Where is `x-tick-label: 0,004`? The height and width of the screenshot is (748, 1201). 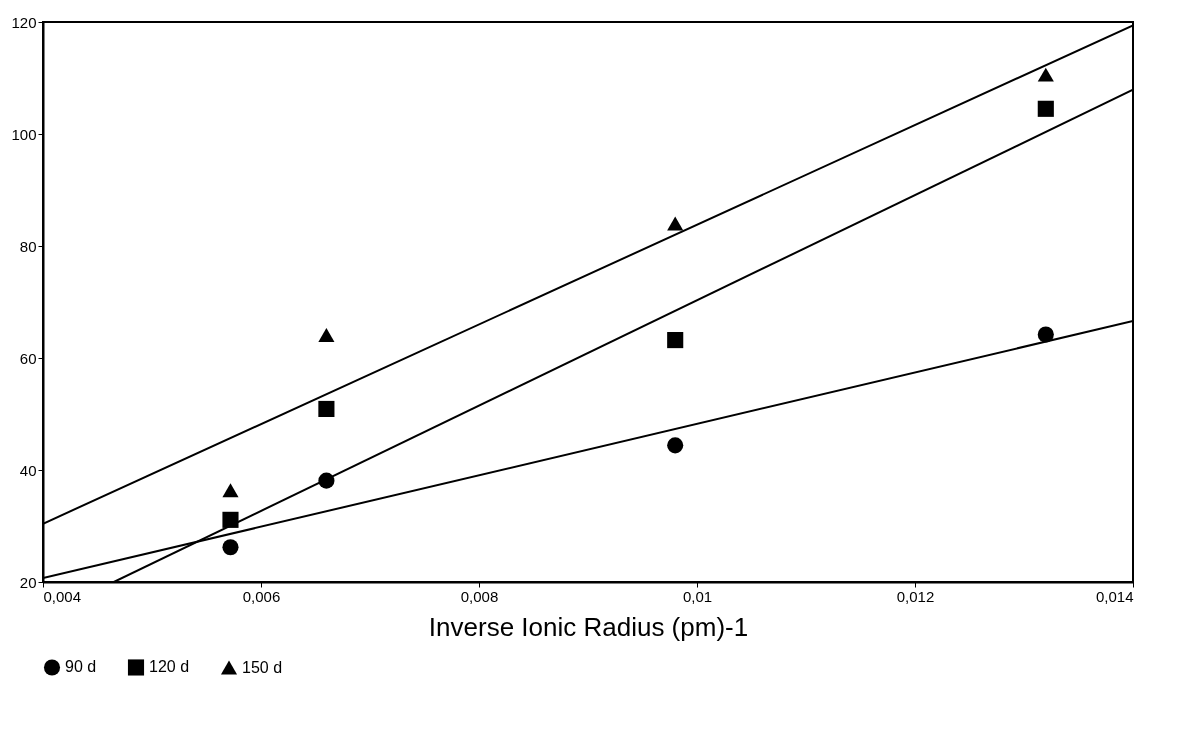 x-tick-label: 0,004 is located at coordinates (62, 596).